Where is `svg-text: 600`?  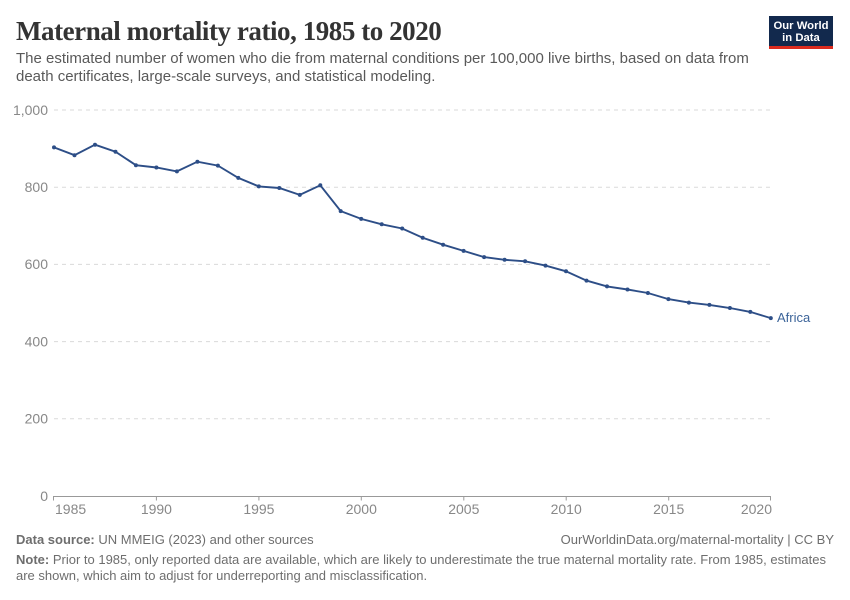
svg-text: 600 is located at coordinates (37, 264).